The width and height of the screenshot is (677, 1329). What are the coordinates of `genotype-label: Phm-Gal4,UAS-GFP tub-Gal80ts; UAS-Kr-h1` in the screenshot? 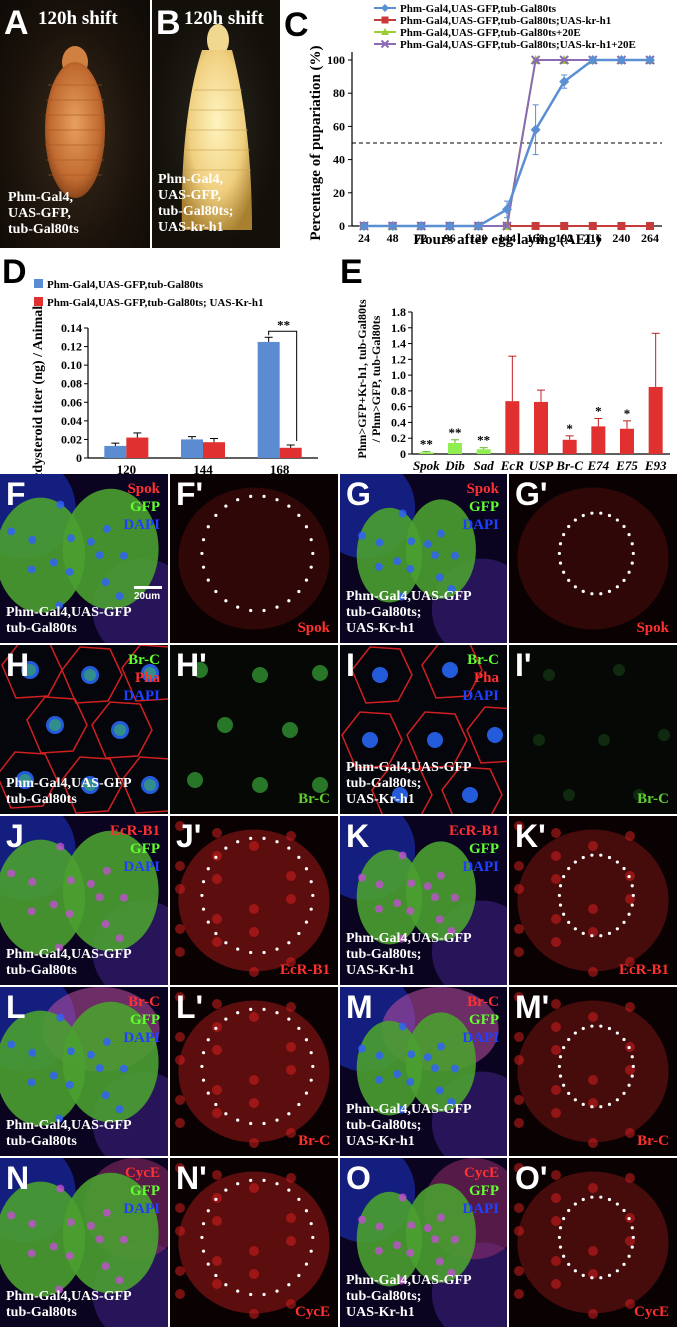 It's located at (409, 954).